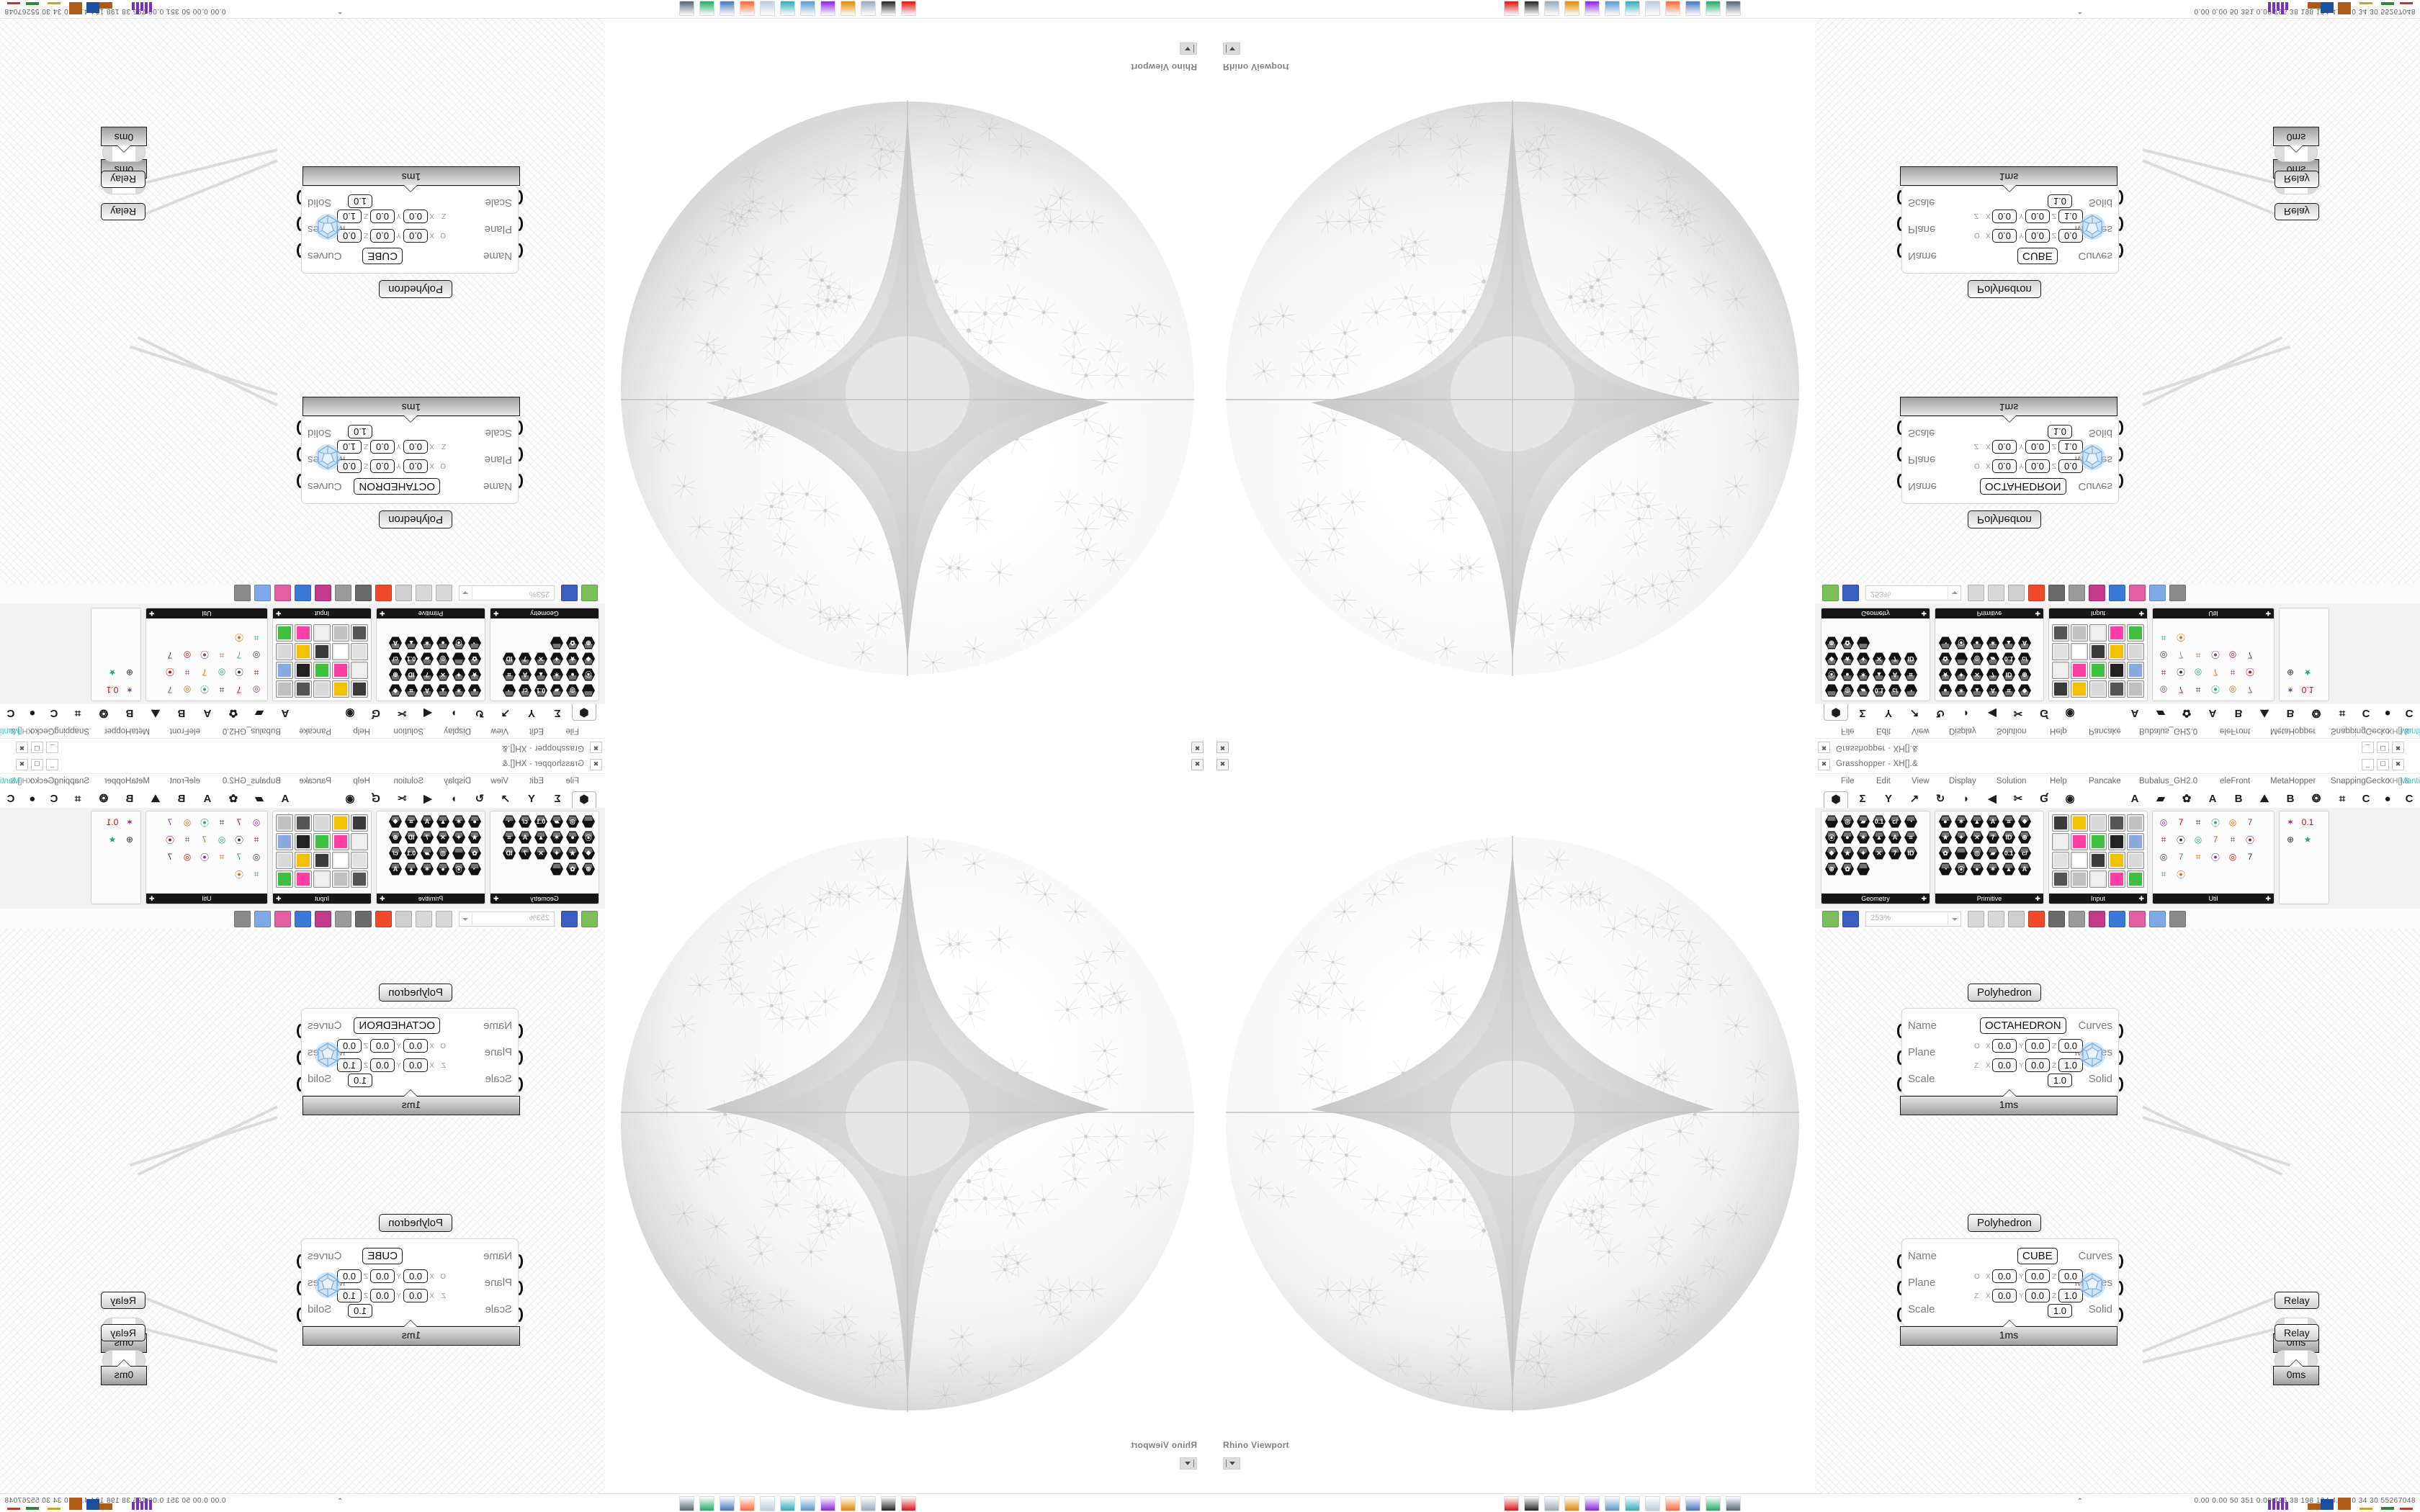 Image resolution: width=2420 pixels, height=1512 pixels. Describe the element at coordinates (474, 643) in the screenshot. I see `component-icon: ◔` at that location.